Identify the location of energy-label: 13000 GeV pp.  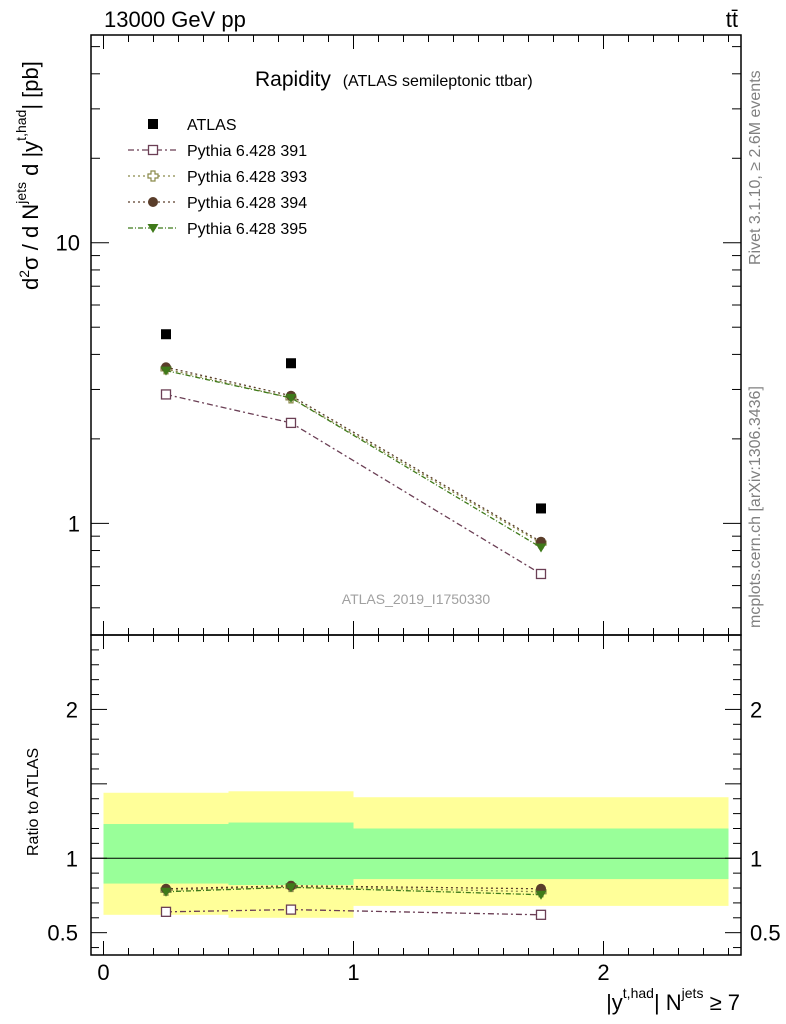
(175, 19).